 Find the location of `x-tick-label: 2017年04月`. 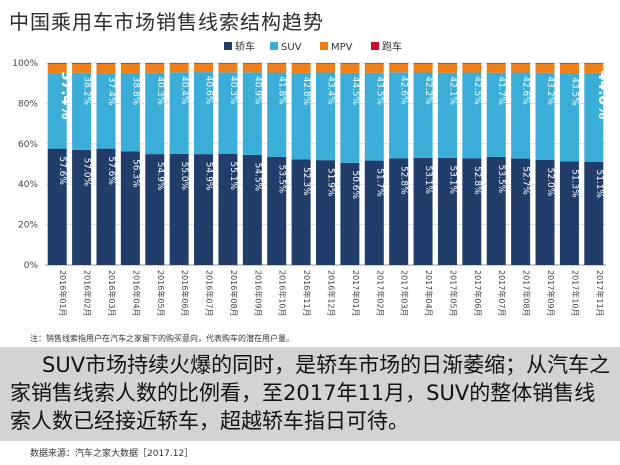

x-tick-label: 2017年04月 is located at coordinates (429, 293).